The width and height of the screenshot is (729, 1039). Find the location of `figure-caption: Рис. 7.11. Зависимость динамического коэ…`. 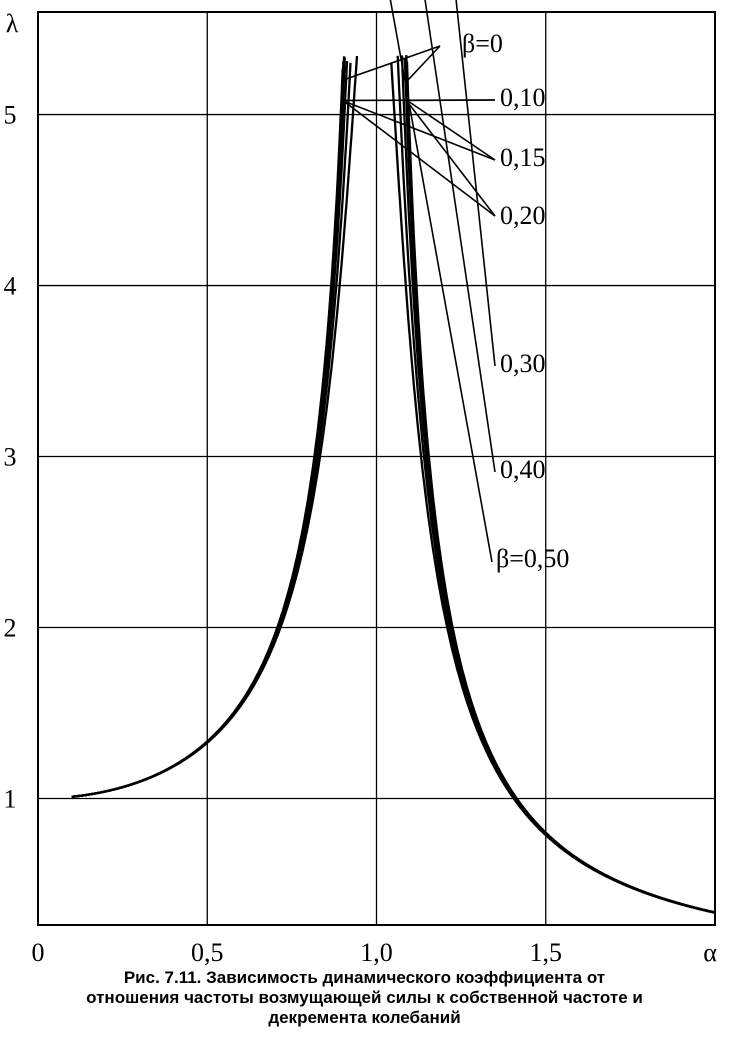

figure-caption: Рис. 7.11. Зависимость динамического коэ… is located at coordinates (364, 998).